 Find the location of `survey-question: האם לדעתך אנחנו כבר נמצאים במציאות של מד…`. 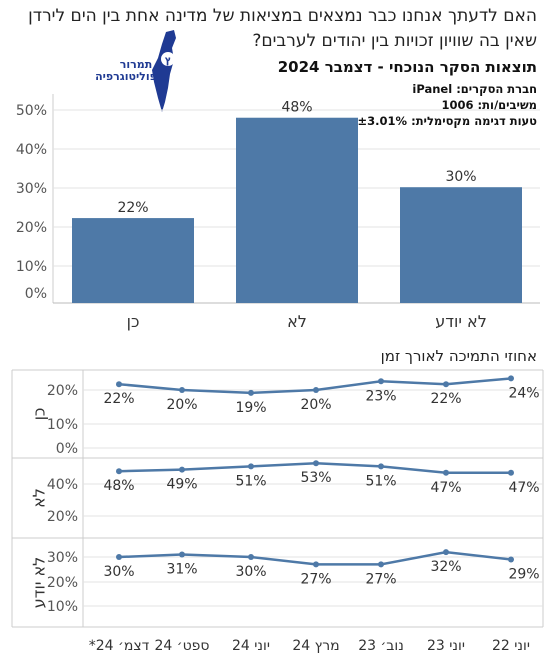

survey-question: האם לדעתך אנחנו כבר נמצאים במציאות של מד… is located at coordinates (282, 28).